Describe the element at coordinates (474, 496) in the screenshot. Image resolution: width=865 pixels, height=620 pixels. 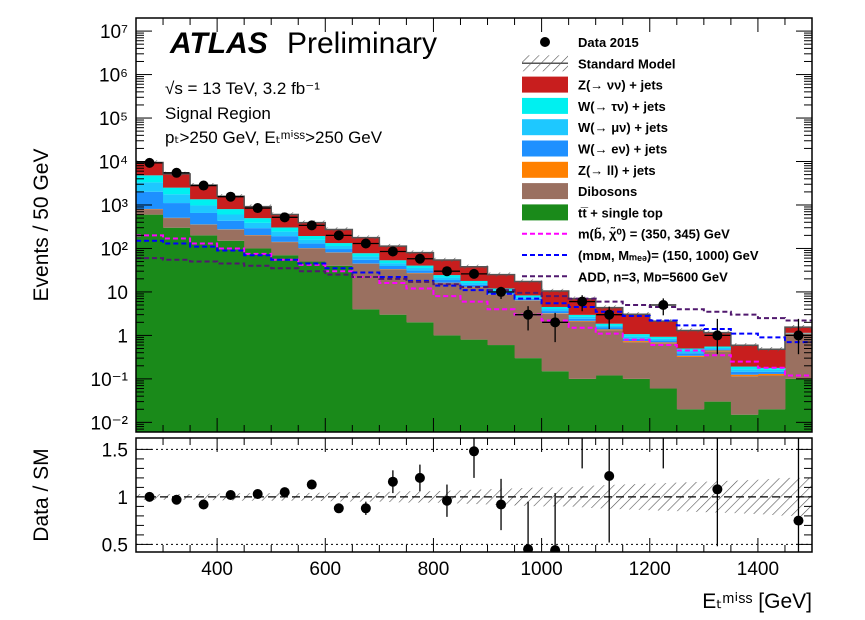
I see `reference-lines` at that location.